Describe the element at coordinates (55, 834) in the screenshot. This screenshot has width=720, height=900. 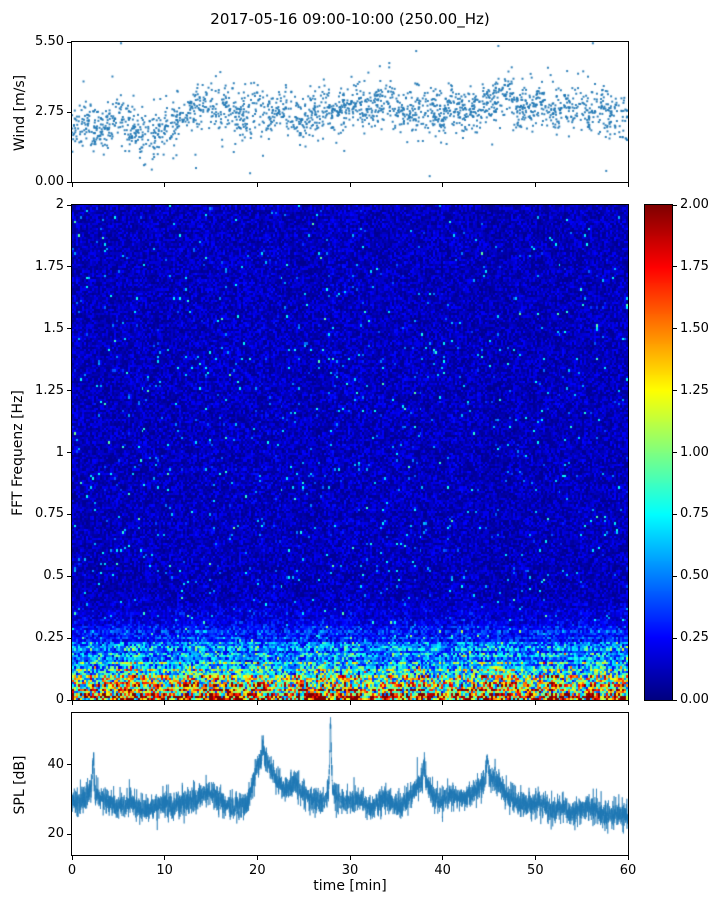
I see `spl-ytick-label: 20` at that location.